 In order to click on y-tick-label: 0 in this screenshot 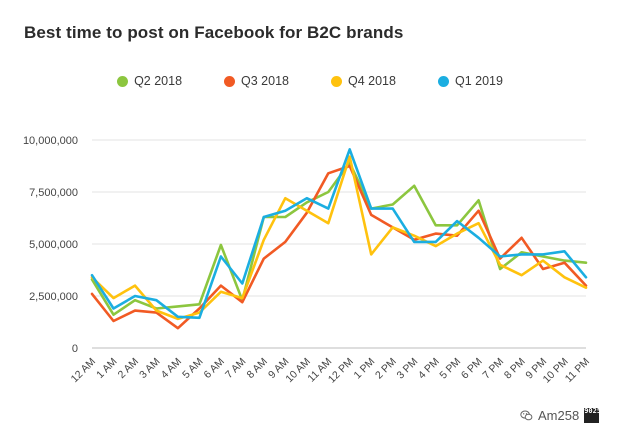, I will do `click(75, 349)`.